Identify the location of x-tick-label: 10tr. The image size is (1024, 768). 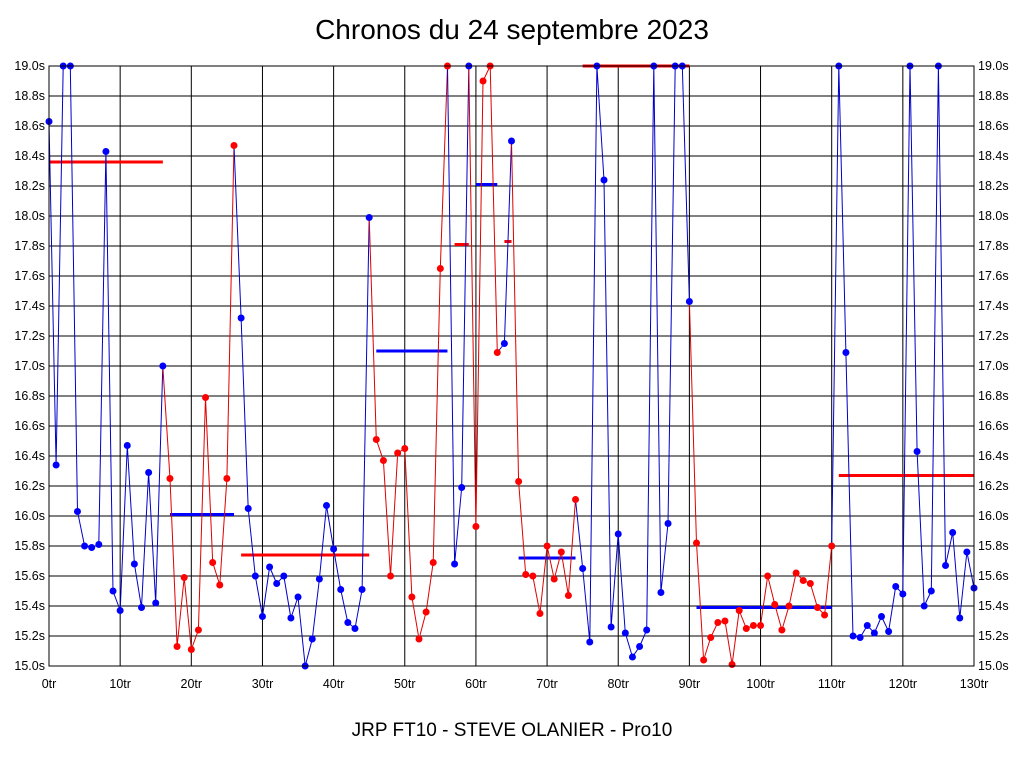
(120, 684).